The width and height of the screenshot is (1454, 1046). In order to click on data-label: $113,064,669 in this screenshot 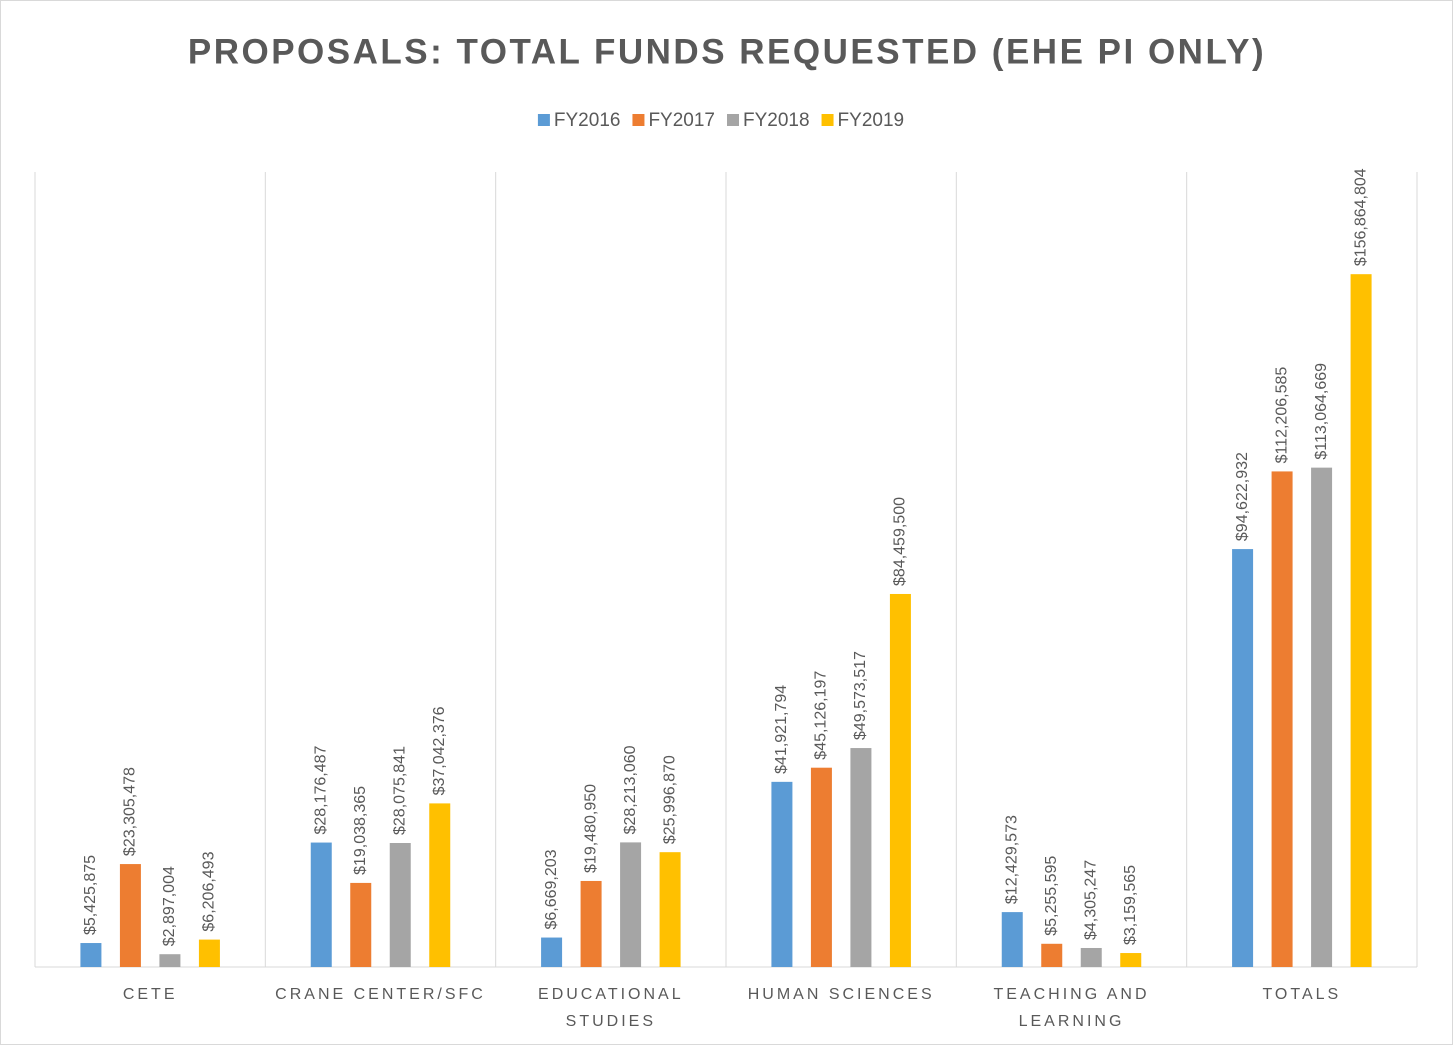, I will do `click(1321, 411)`.